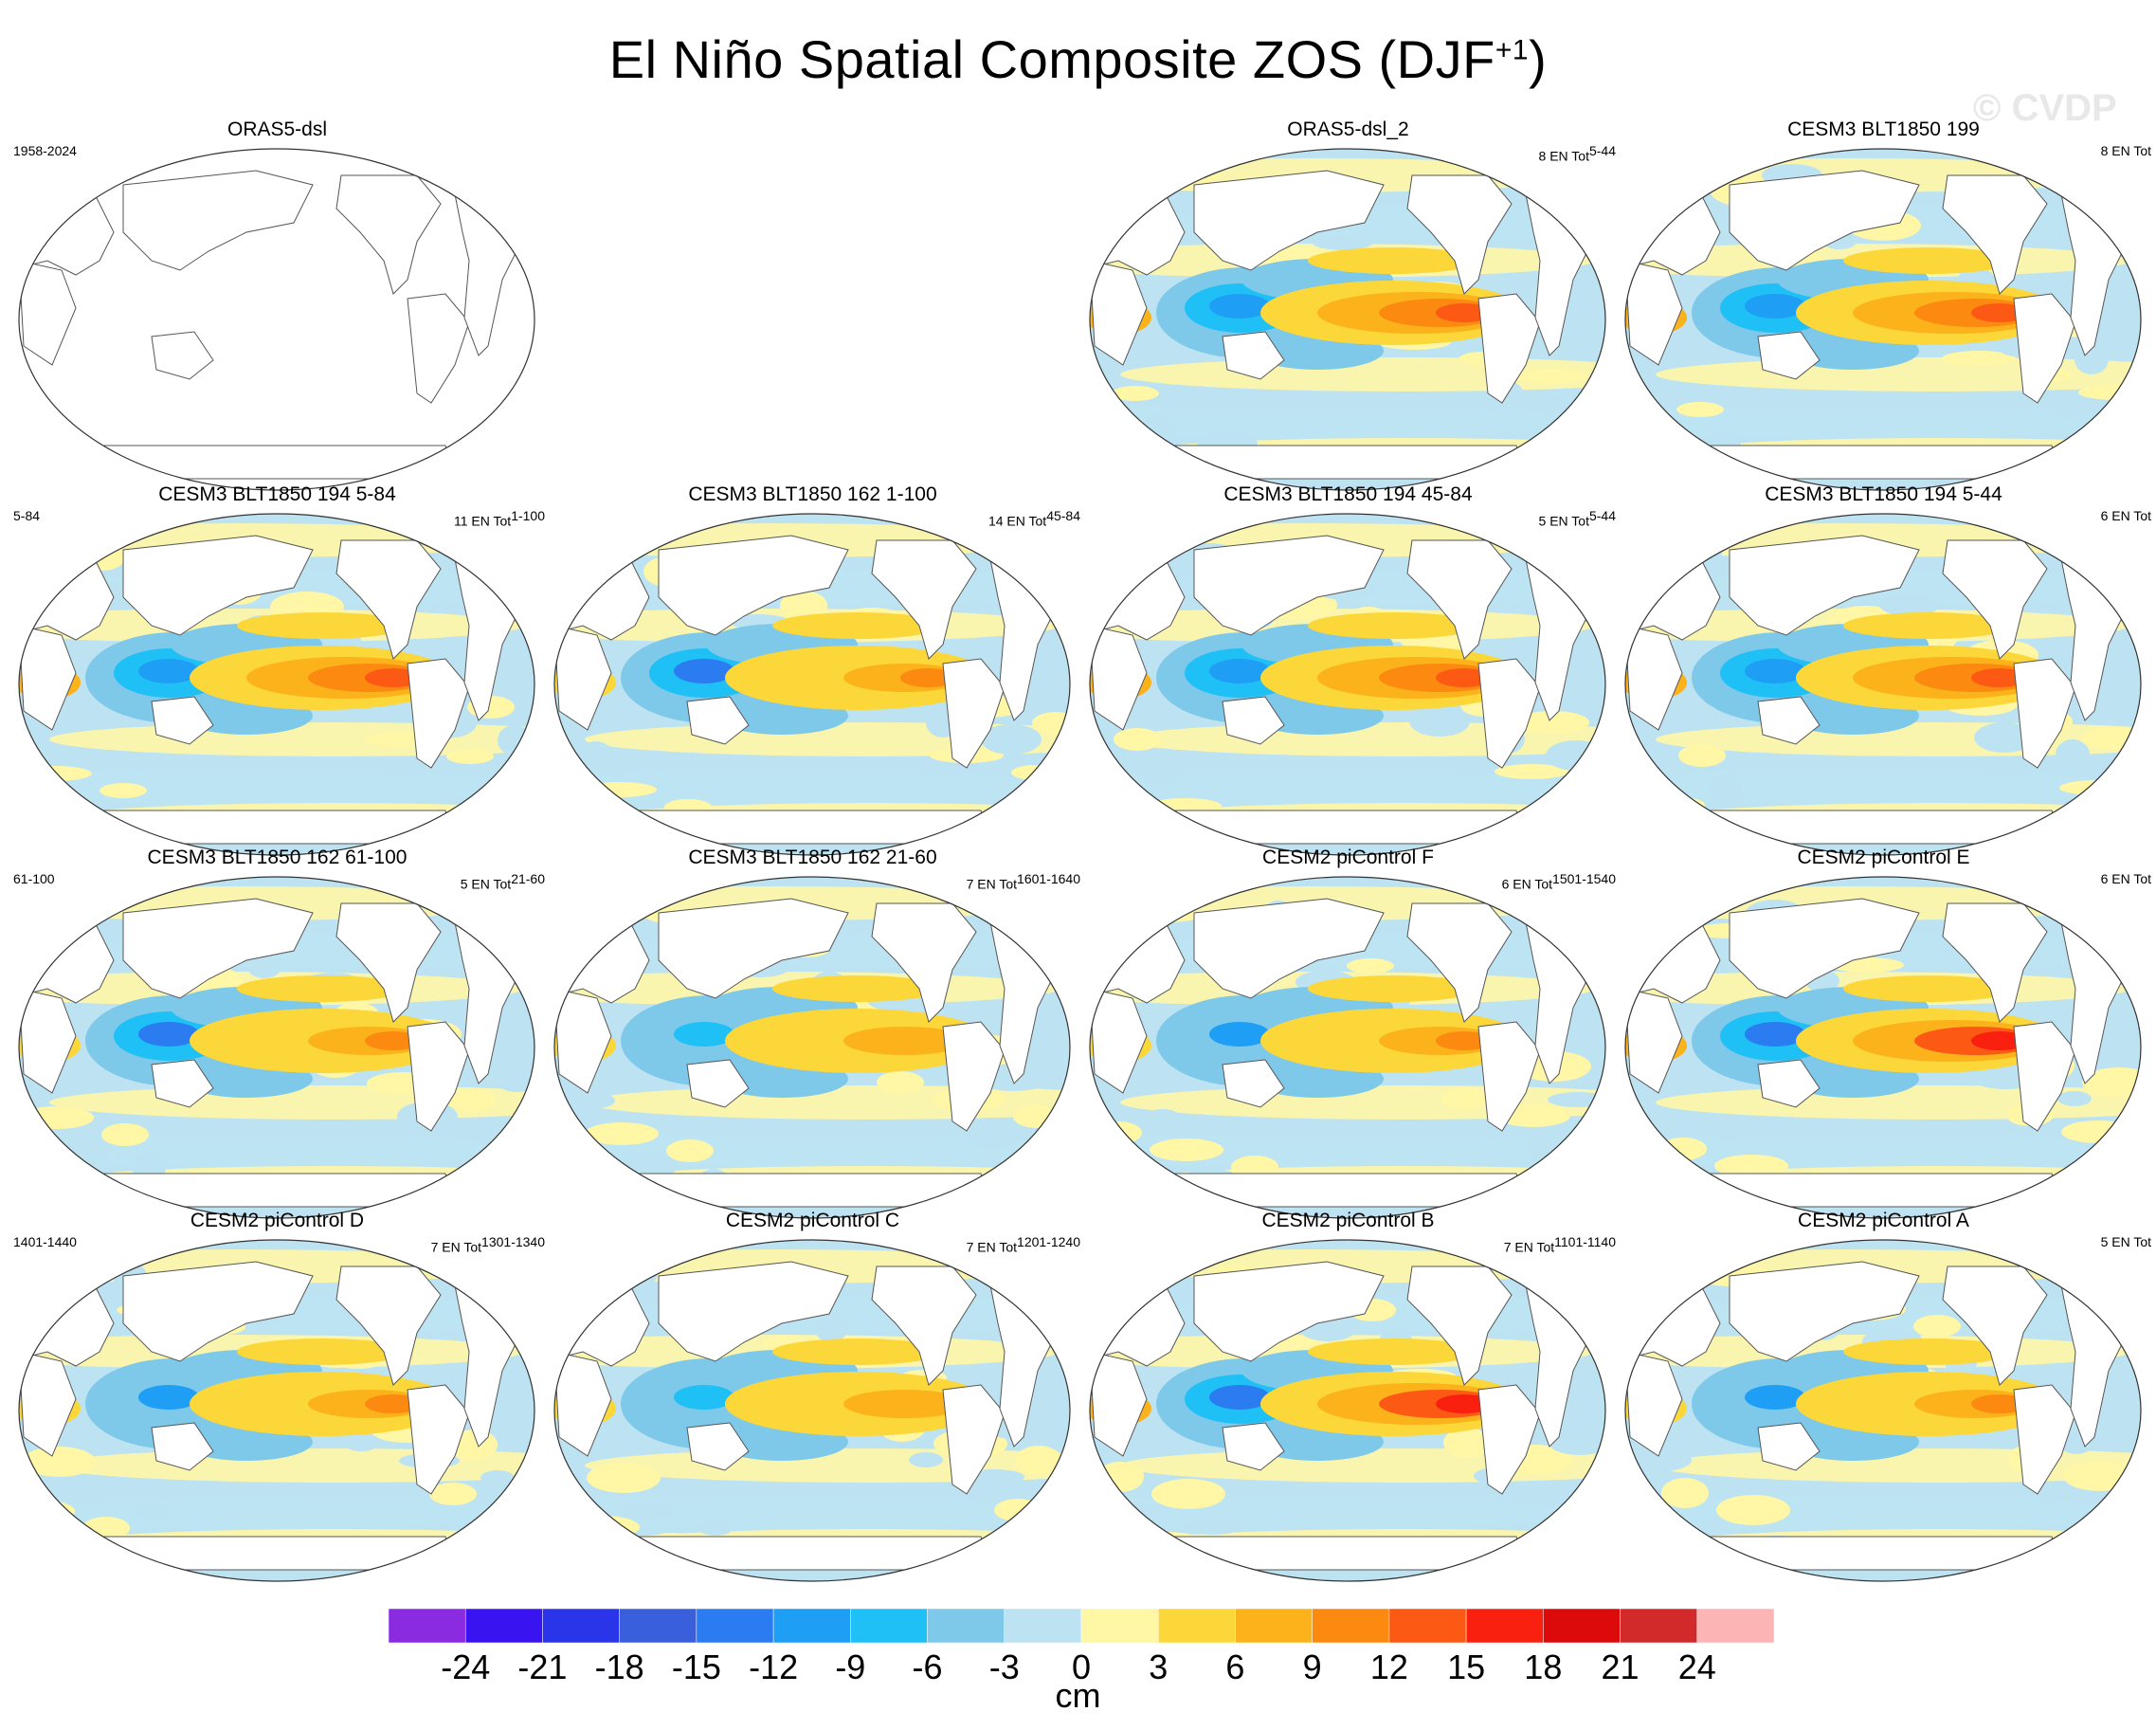  What do you see at coordinates (1312, 1667) in the screenshot?
I see `colorbar-tick-label: 9` at bounding box center [1312, 1667].